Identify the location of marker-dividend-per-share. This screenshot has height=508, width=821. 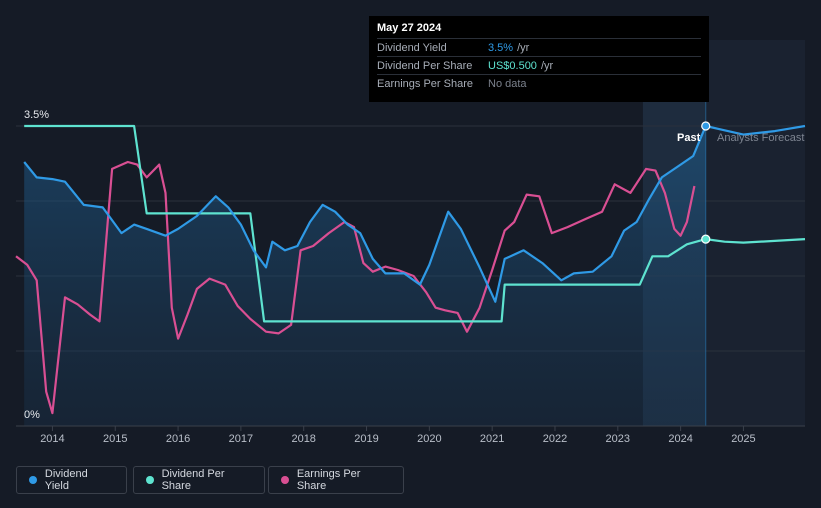
(706, 239).